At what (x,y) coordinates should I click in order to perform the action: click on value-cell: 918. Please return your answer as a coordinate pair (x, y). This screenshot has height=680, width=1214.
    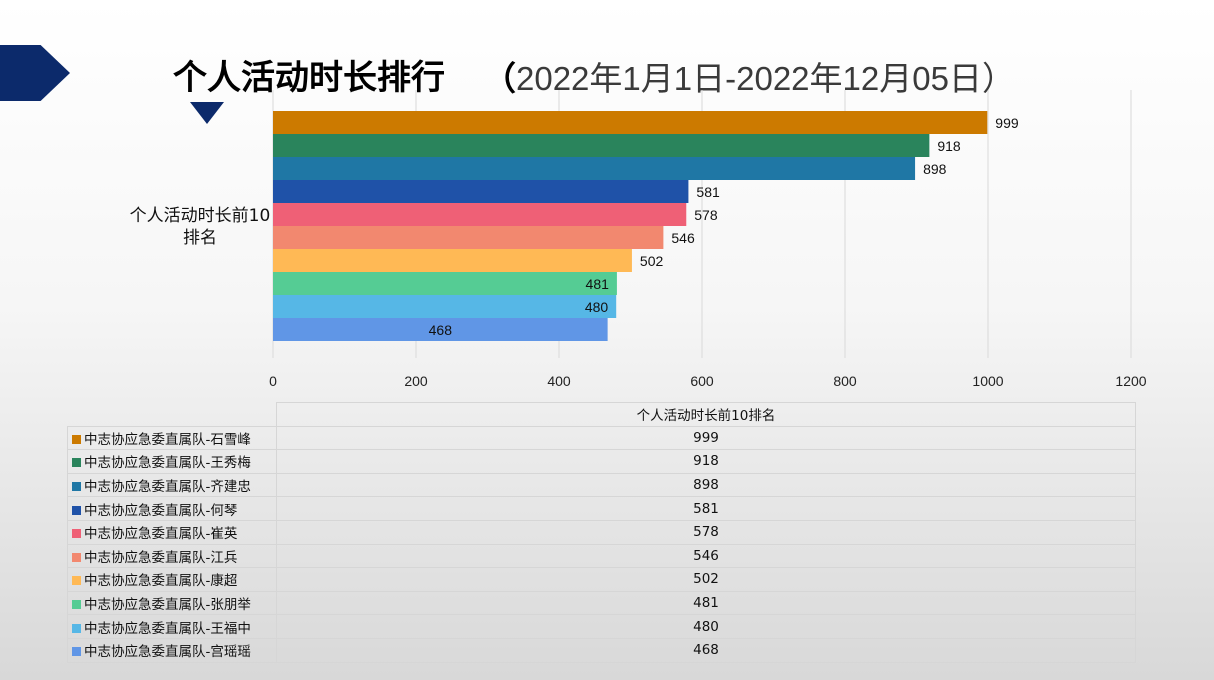
    Looking at the image, I should click on (706, 461).